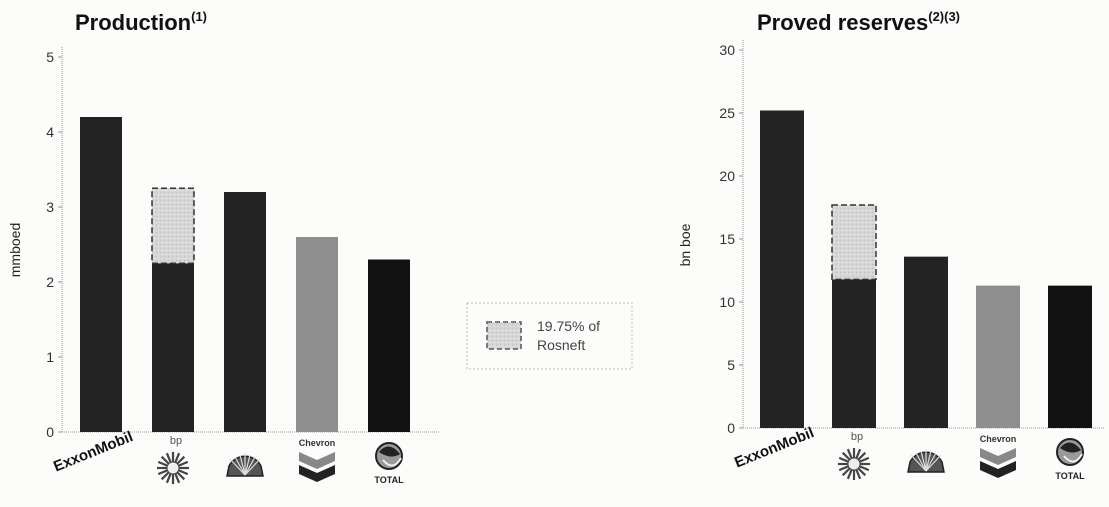  What do you see at coordinates (173, 459) in the screenshot?
I see `production-bp-helios-logo: bp` at bounding box center [173, 459].